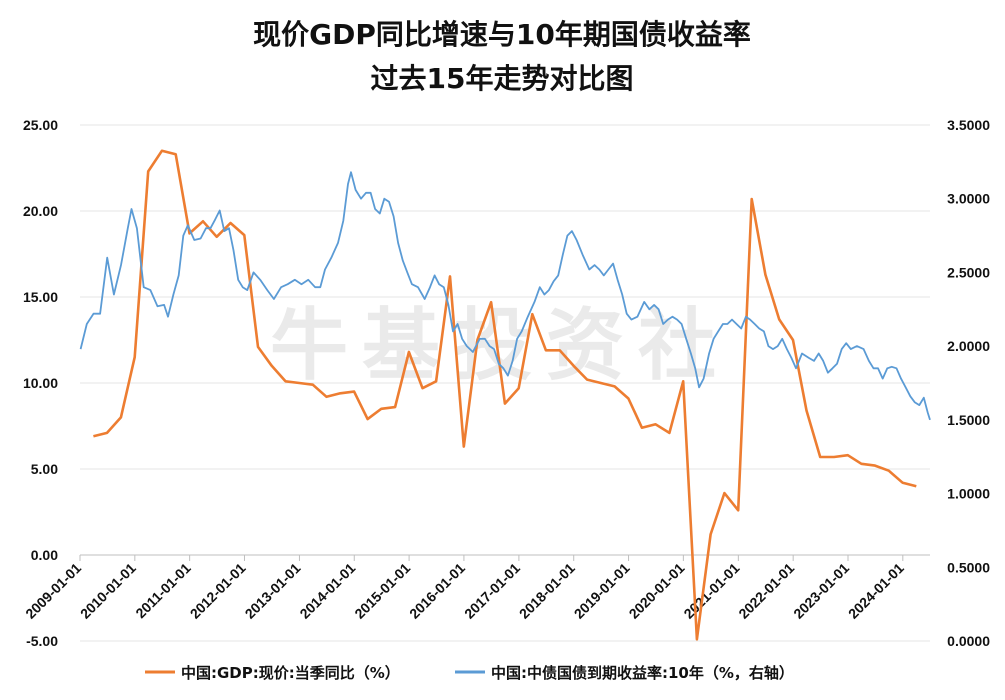 Image resolution: width=1005 pixels, height=700 pixels. What do you see at coordinates (657, 591) in the screenshot?
I see `x-tick-label: 2020-01-01` at bounding box center [657, 591].